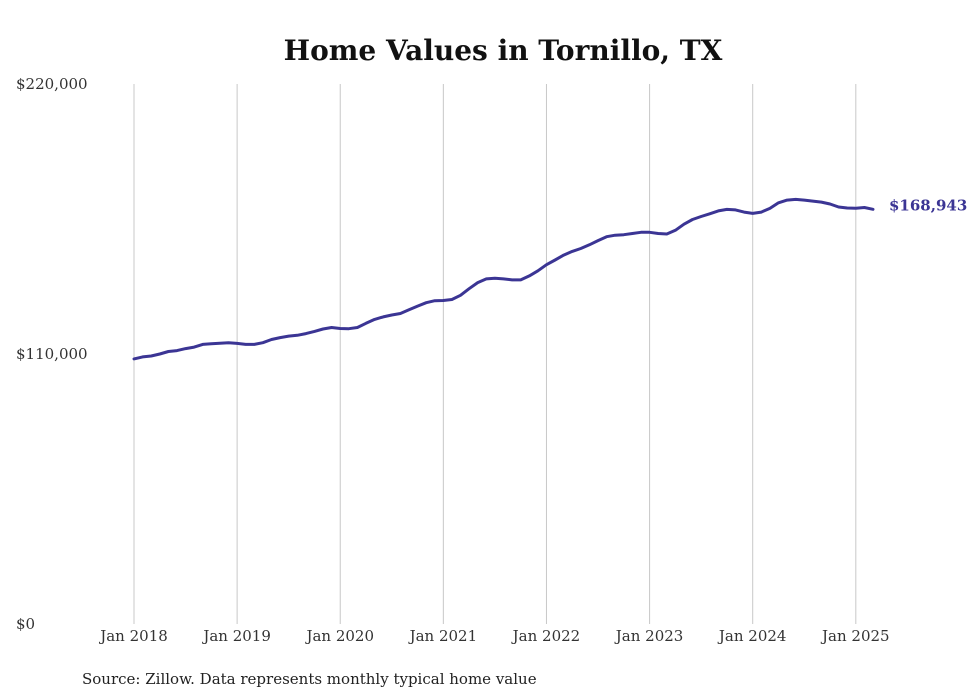  I want to click on x-tick-label: Jan 2019, so click(236, 636).